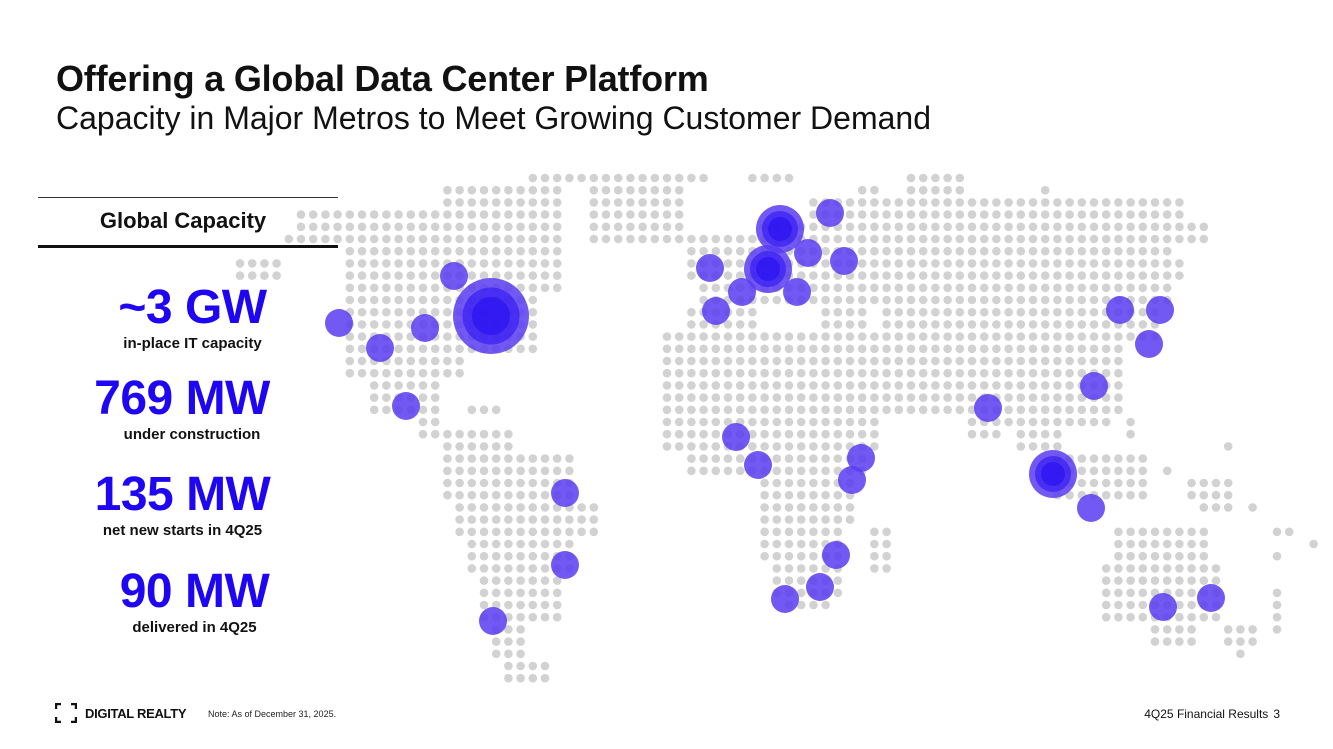  What do you see at coordinates (188, 246) in the screenshot?
I see `capacity-bottom-rule` at bounding box center [188, 246].